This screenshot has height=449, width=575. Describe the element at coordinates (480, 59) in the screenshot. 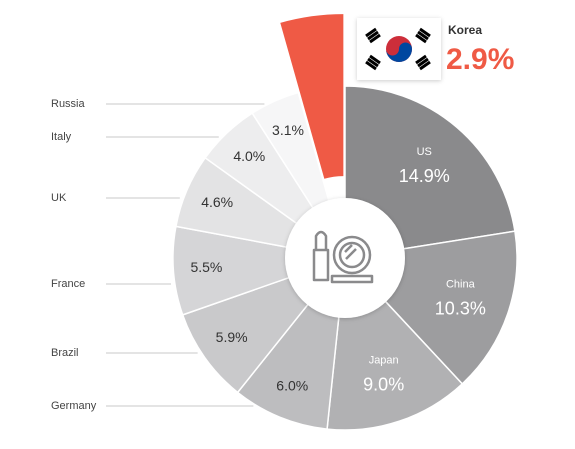

I see `value-label: 2.9%` at that location.